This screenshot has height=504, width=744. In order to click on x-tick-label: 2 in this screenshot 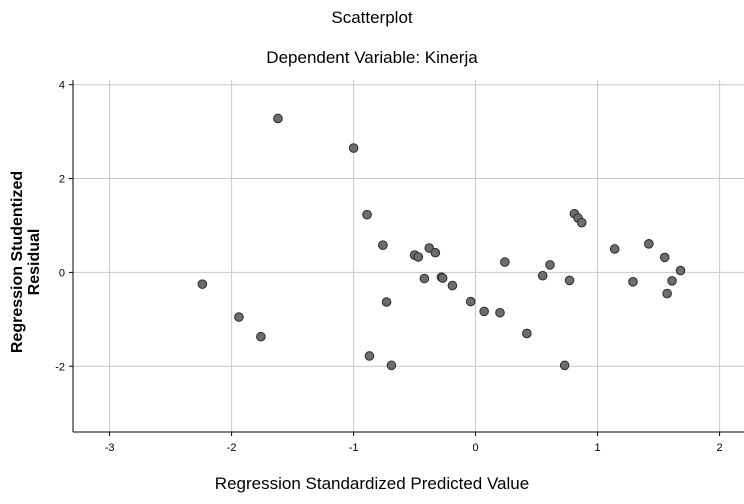, I will do `click(720, 448)`.